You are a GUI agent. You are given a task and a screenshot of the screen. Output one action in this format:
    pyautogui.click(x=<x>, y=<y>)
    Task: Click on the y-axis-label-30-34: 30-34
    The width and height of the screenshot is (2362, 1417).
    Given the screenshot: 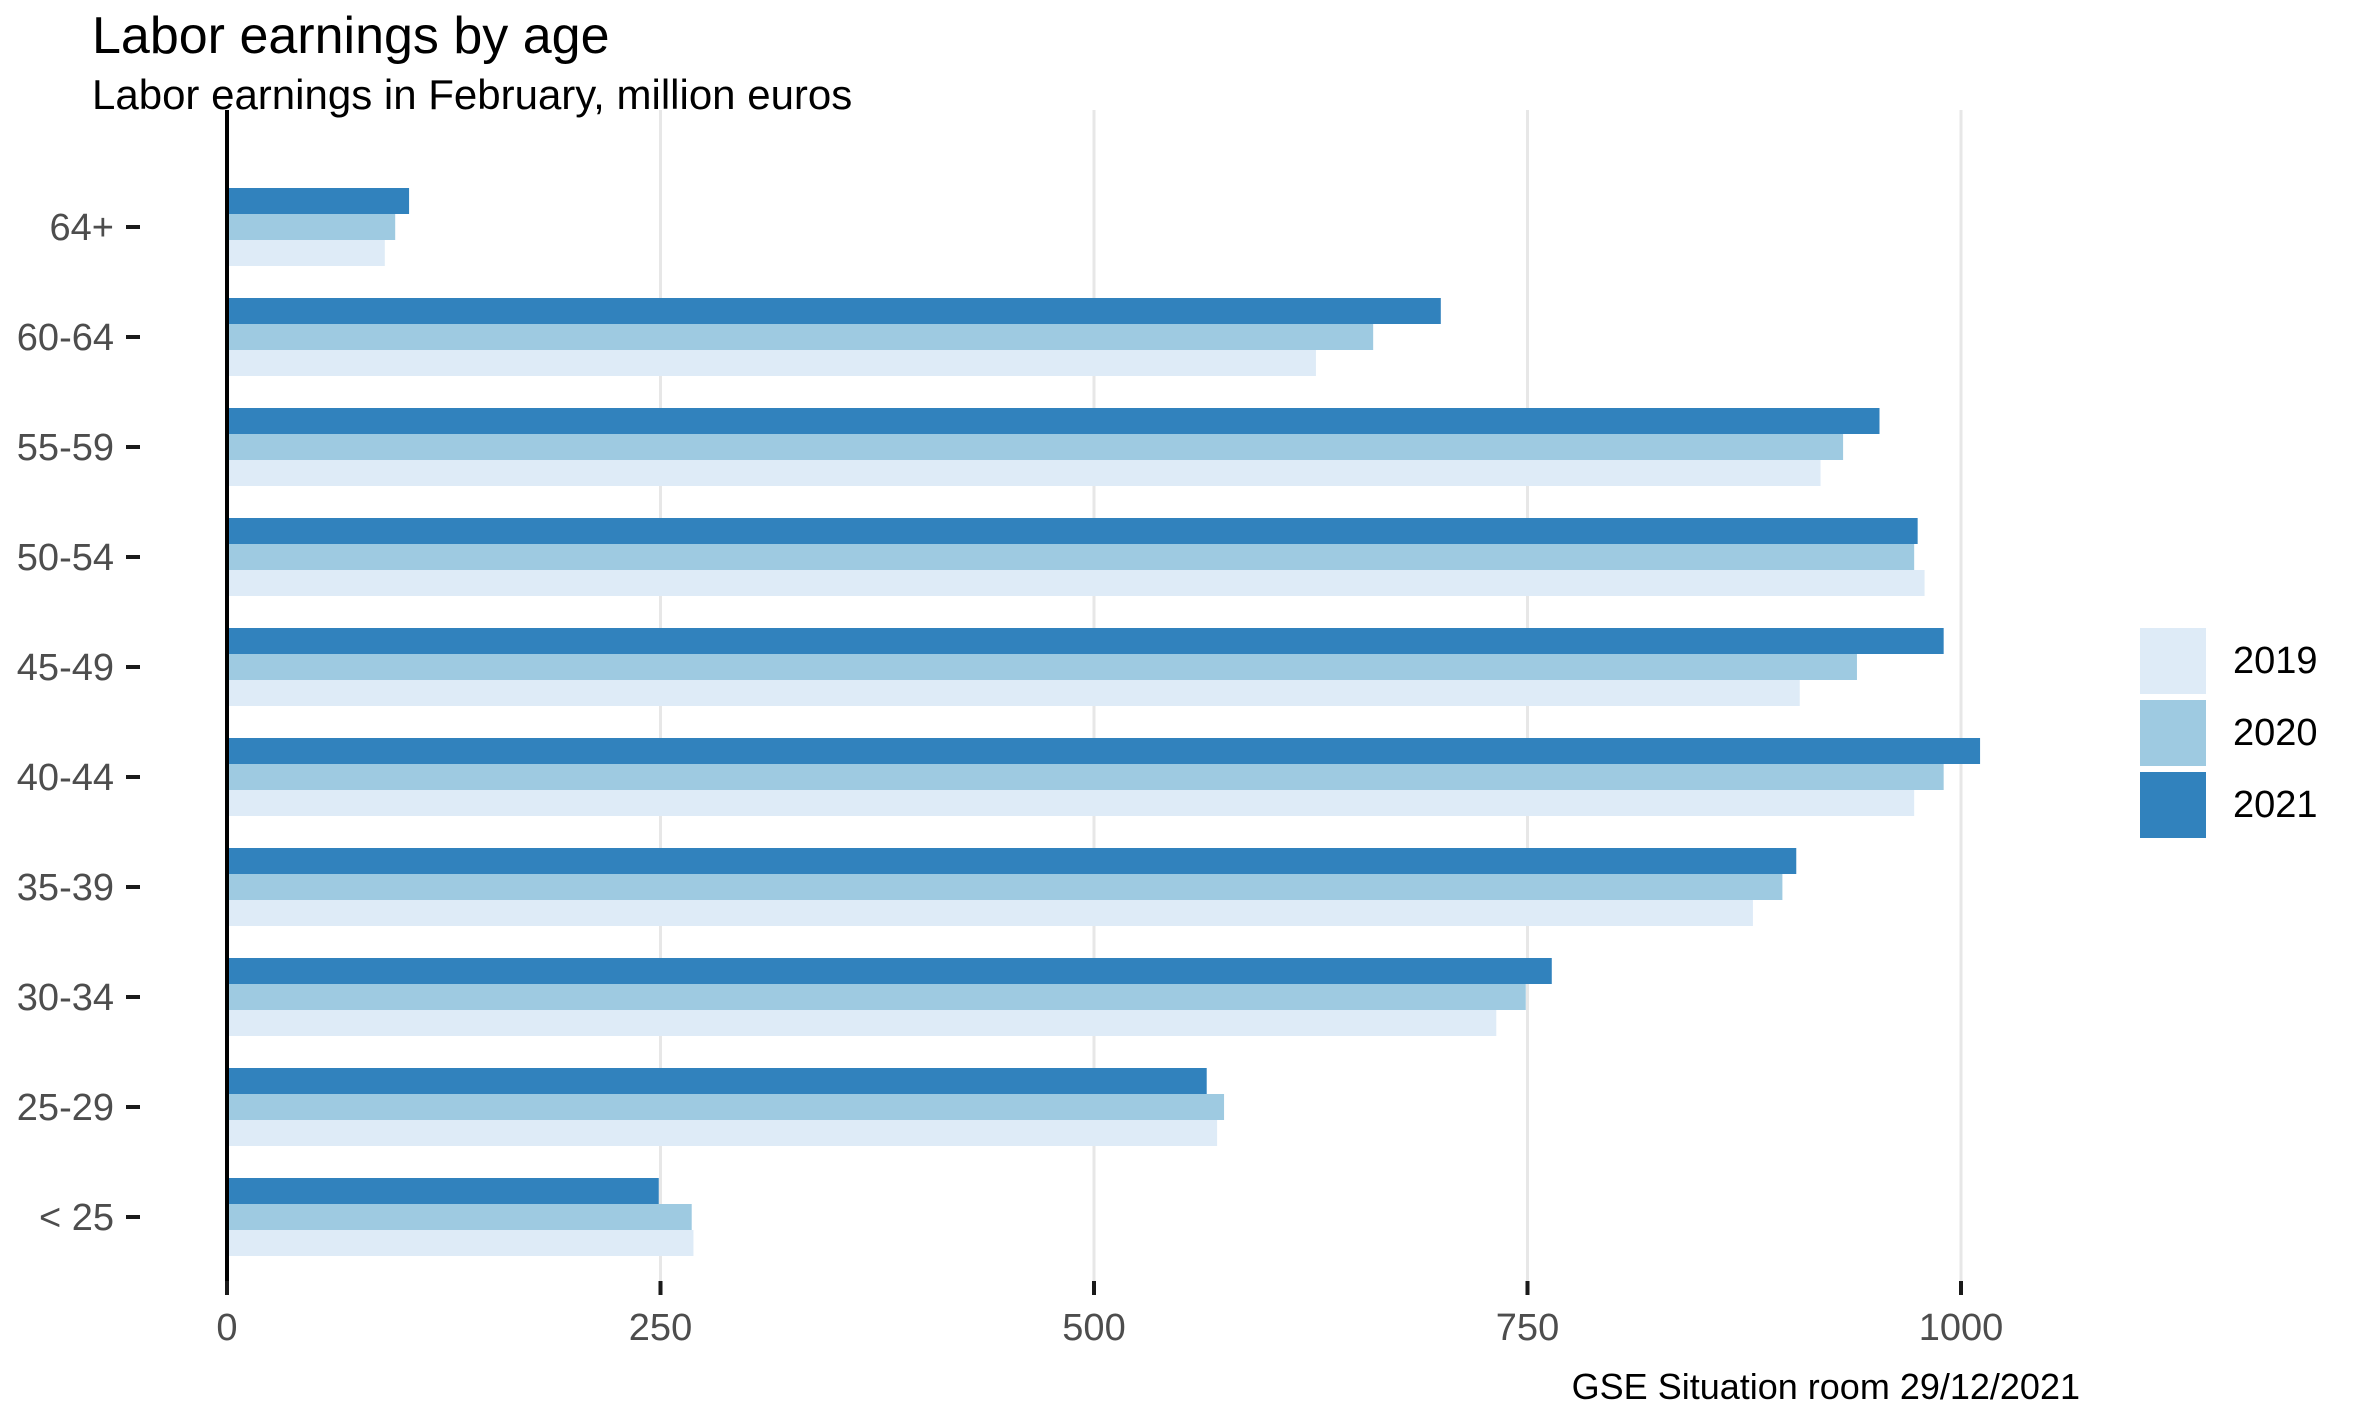 What is the action you would take?
    pyautogui.click(x=65, y=998)
    